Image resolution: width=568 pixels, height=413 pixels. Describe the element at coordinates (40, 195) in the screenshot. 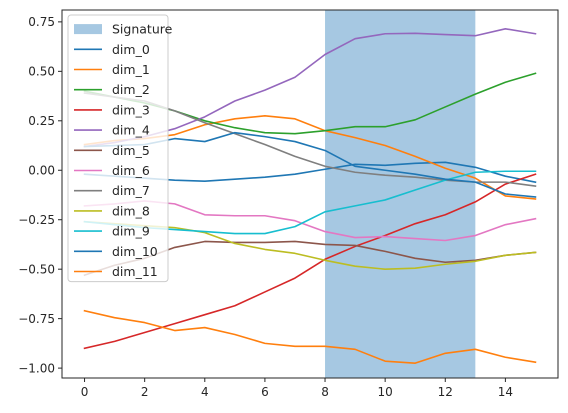

I see `y-axis: 0.75 0.50 0.25 0.00 −0.25 −0.50 −0.75 −1.00` at that location.